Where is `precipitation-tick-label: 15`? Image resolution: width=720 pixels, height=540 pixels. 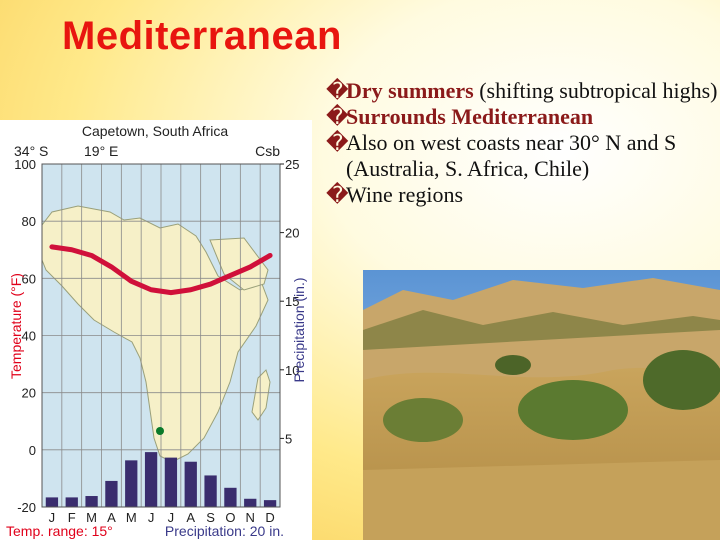 precipitation-tick-label: 15 is located at coordinates (292, 301).